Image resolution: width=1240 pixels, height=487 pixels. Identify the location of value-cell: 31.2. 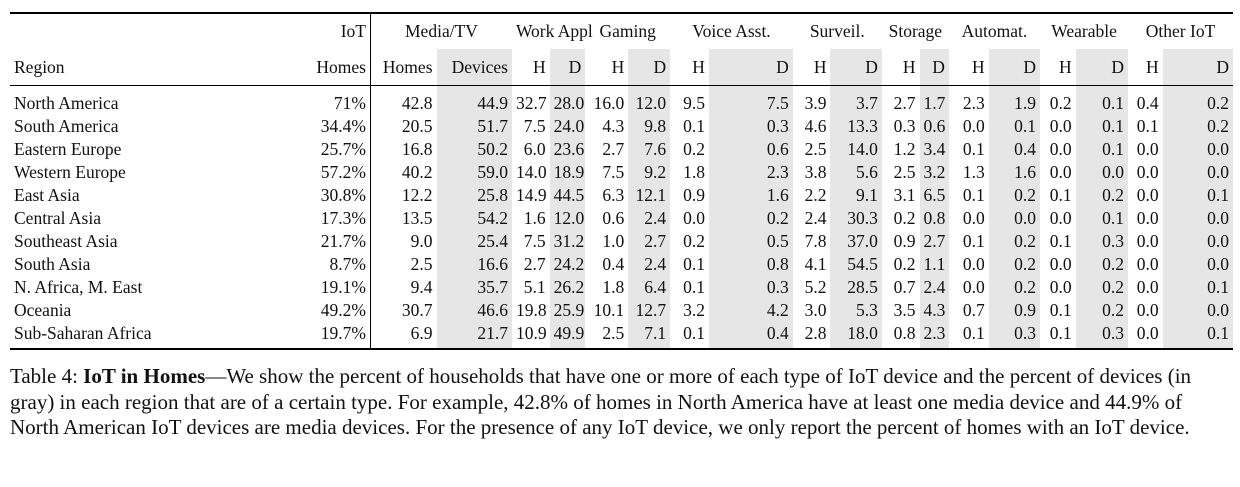
(567, 241).